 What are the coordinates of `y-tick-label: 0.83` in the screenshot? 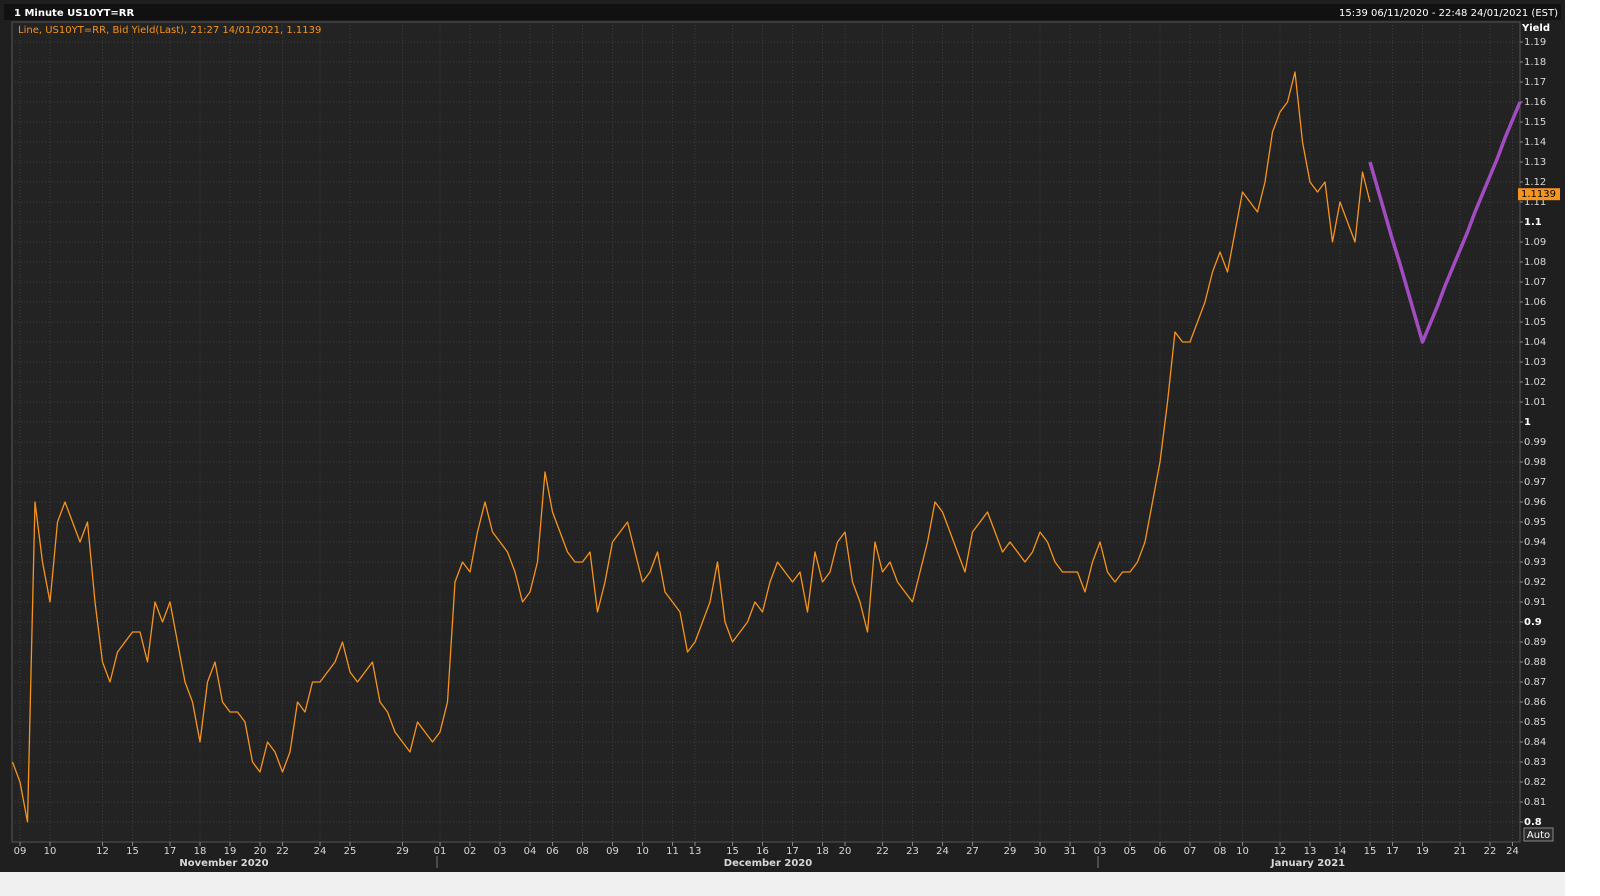 It's located at (1535, 762).